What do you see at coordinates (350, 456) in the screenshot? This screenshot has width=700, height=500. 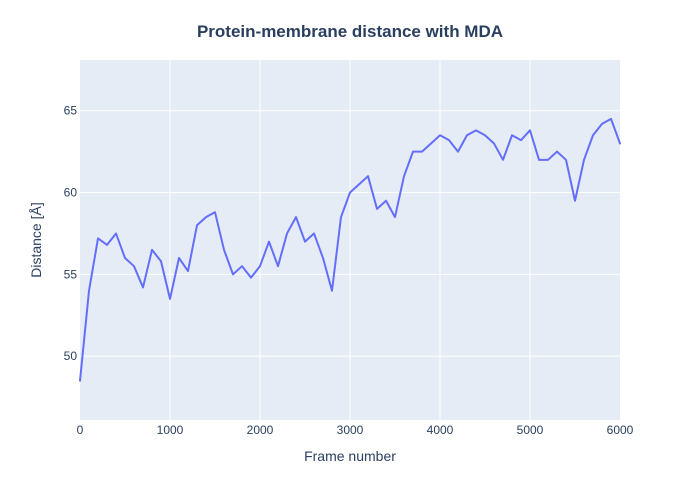 I see `x-axis-title: Frame number` at bounding box center [350, 456].